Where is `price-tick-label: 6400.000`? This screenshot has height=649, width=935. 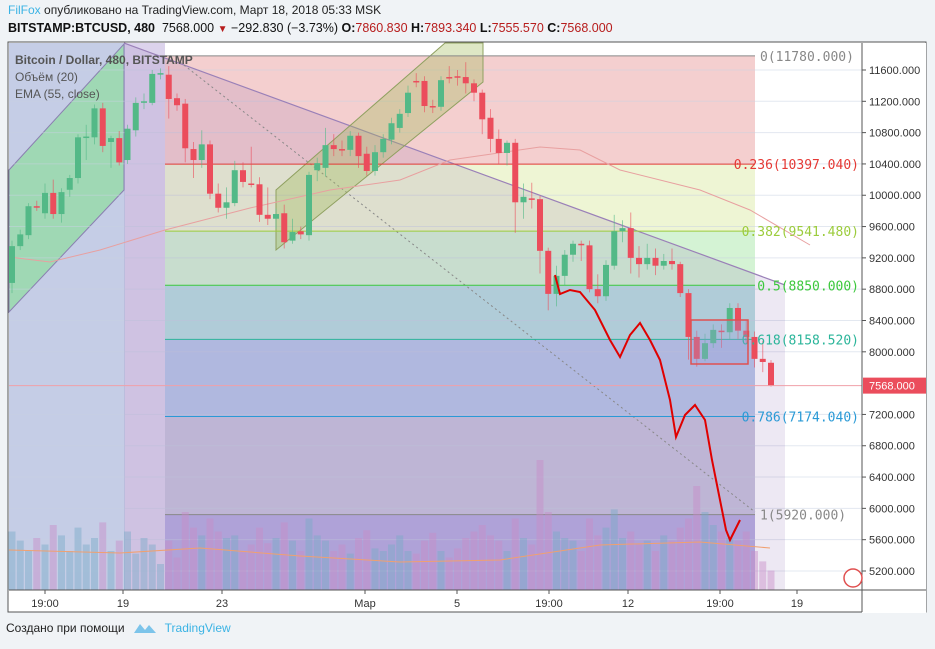
price-tick-label: 6400.000 is located at coordinates (892, 478).